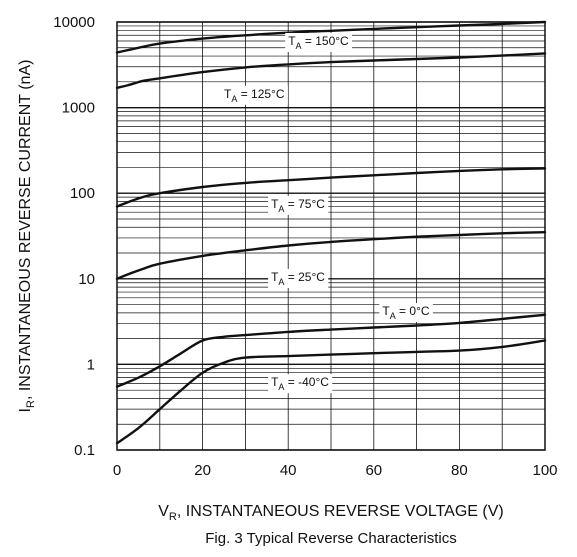  Describe the element at coordinates (82, 193) in the screenshot. I see `y-tick-label: 100` at that location.